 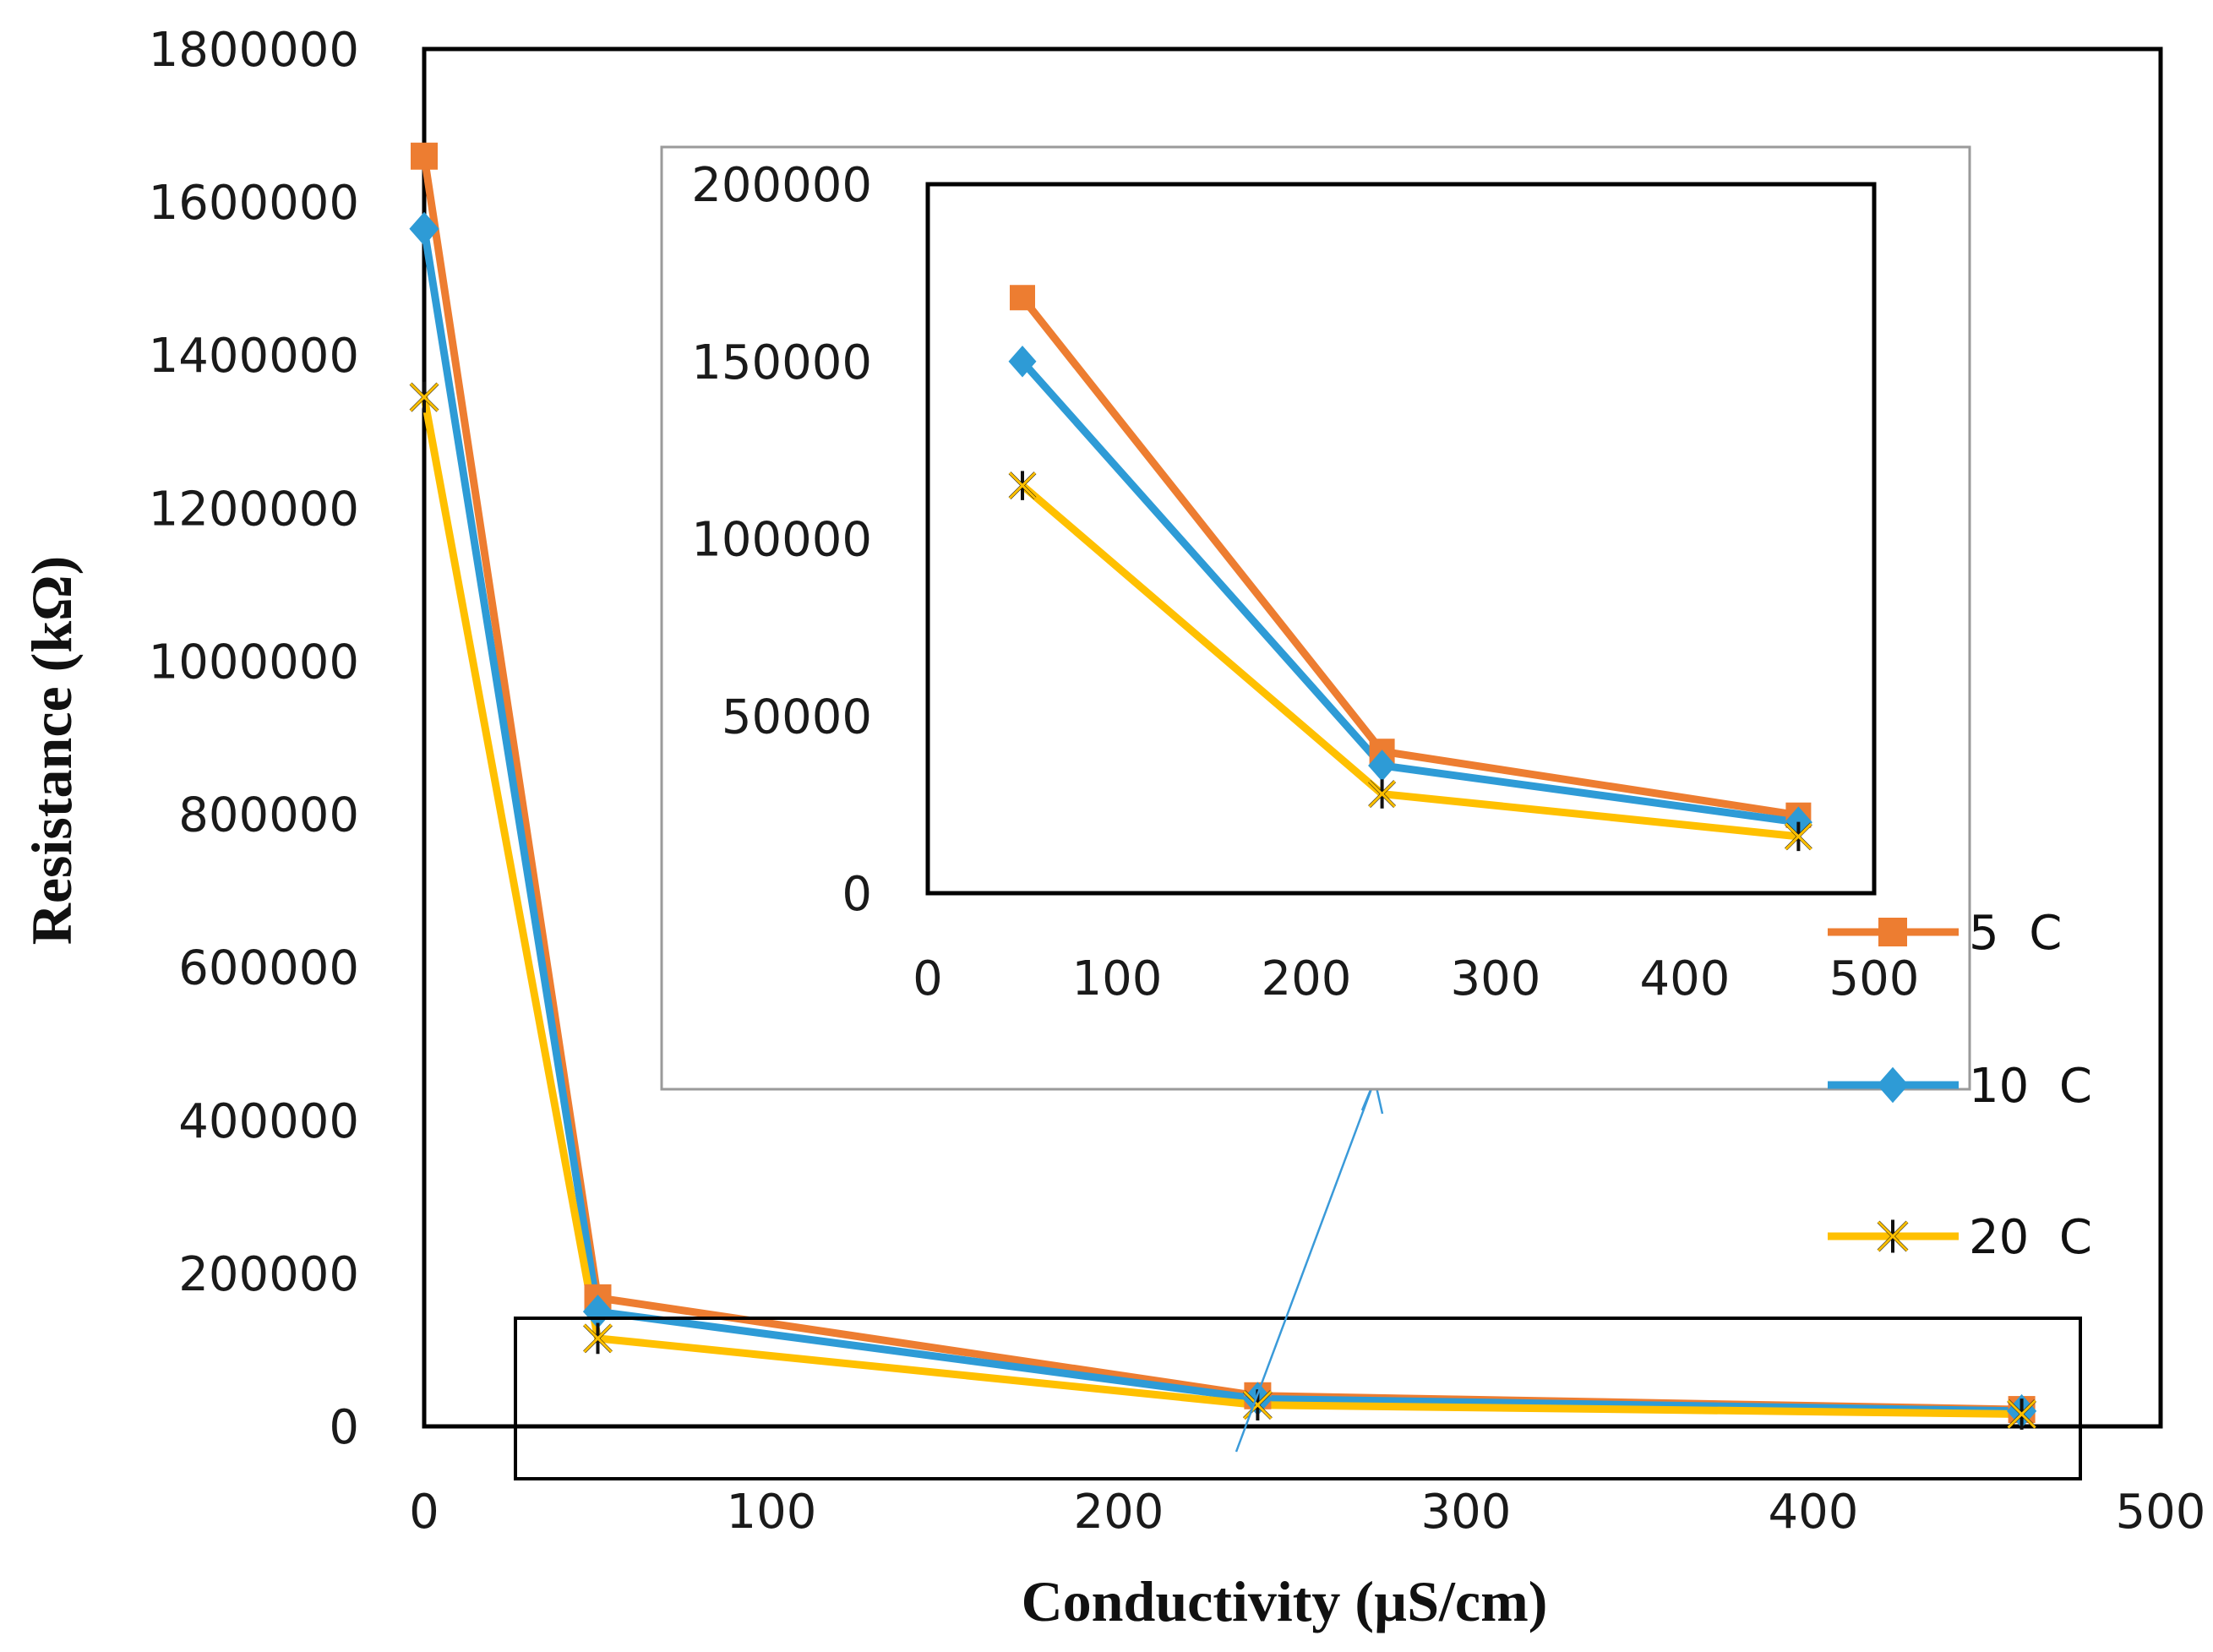 I want to click on legend-entry: 5 C, so click(x=1945, y=934).